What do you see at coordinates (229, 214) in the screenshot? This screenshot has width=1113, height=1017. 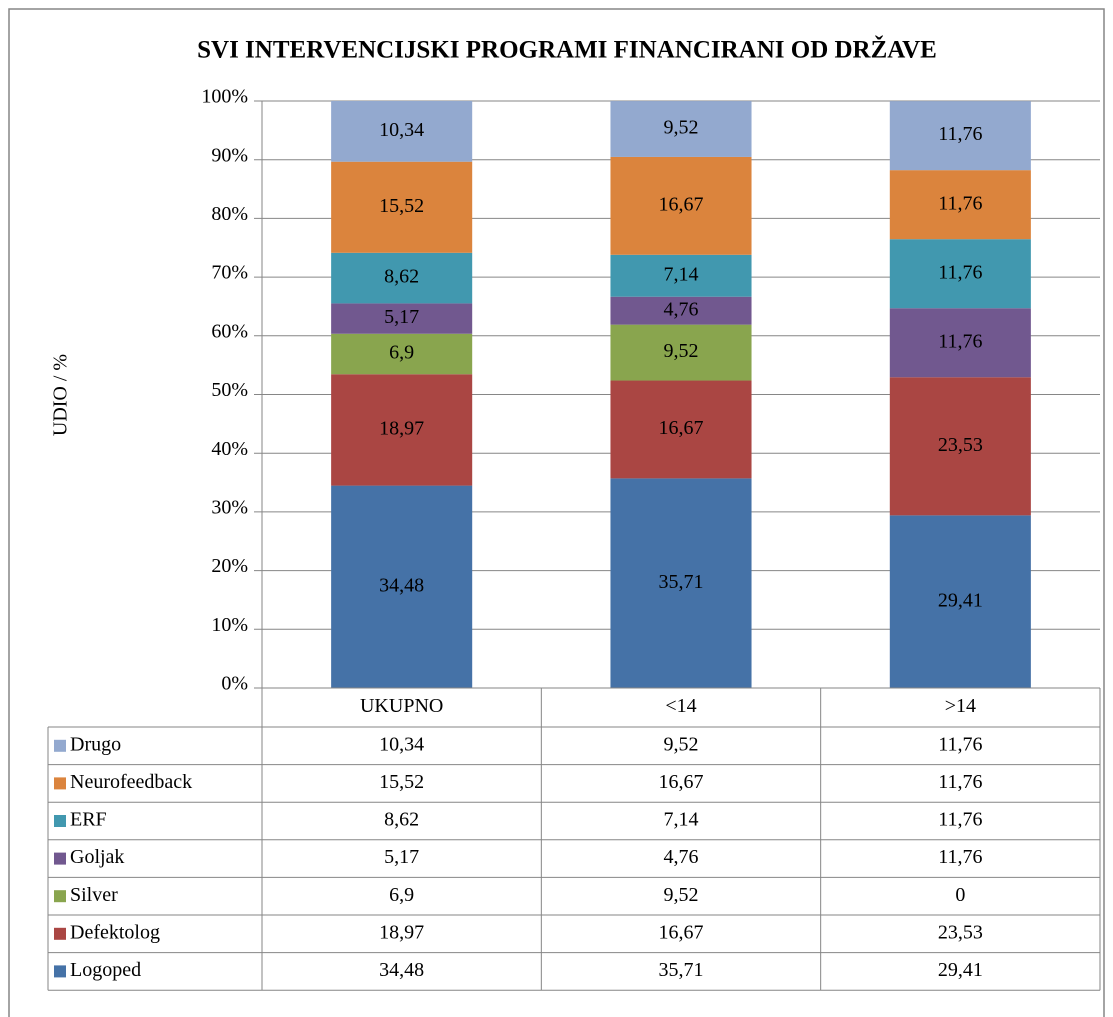 I see `y-tick-label: 80%` at bounding box center [229, 214].